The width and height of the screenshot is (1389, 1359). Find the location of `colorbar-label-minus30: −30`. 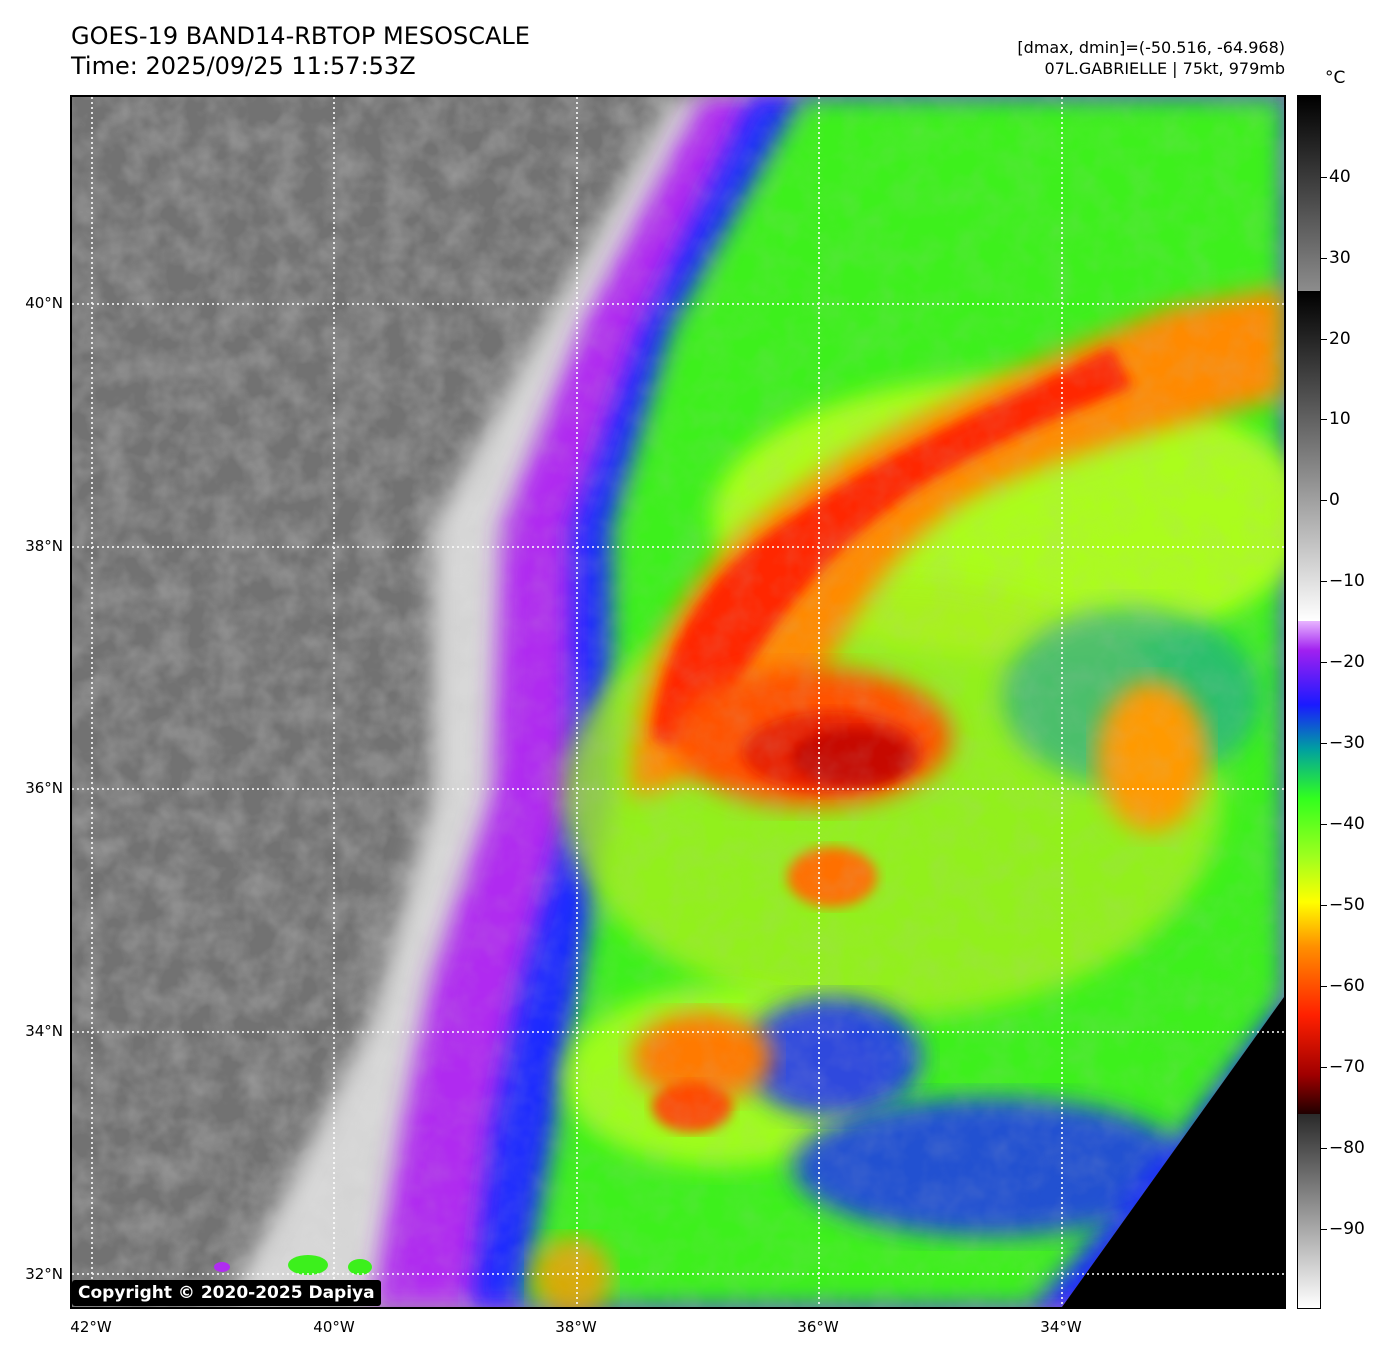

colorbar-label-minus30: −30 is located at coordinates (1347, 743).